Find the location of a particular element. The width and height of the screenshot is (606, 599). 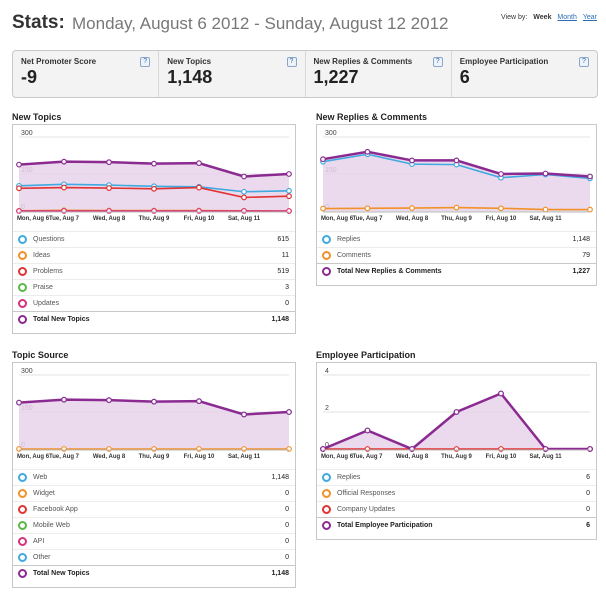

legend-row: Comments 79 is located at coordinates (456, 255).